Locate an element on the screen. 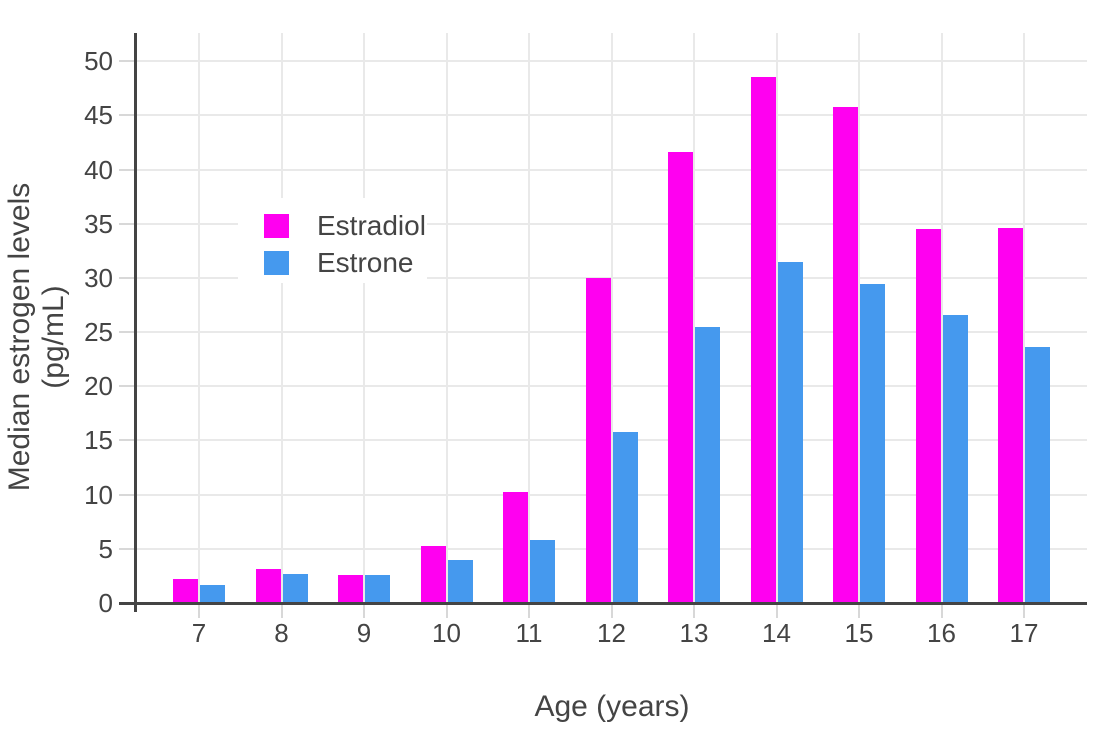 Image resolution: width=1112 pixels, height=748 pixels. y-tick-label: 0 is located at coordinates (105, 603).